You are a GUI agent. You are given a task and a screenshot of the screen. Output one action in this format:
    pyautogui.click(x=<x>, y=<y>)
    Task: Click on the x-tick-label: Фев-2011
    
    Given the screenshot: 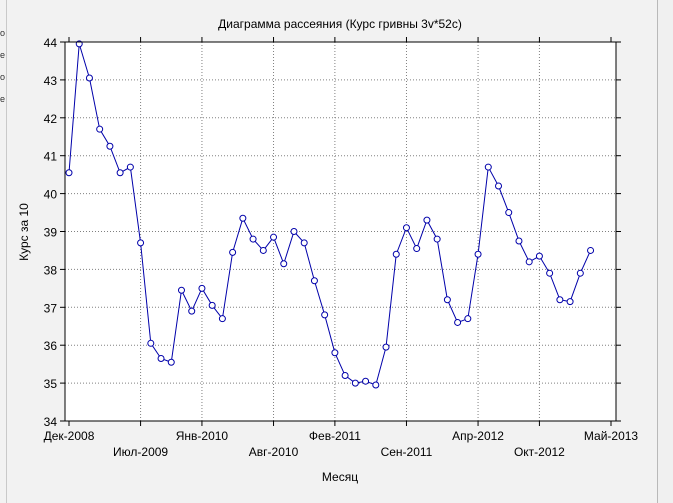 What is the action you would take?
    pyautogui.click(x=335, y=436)
    